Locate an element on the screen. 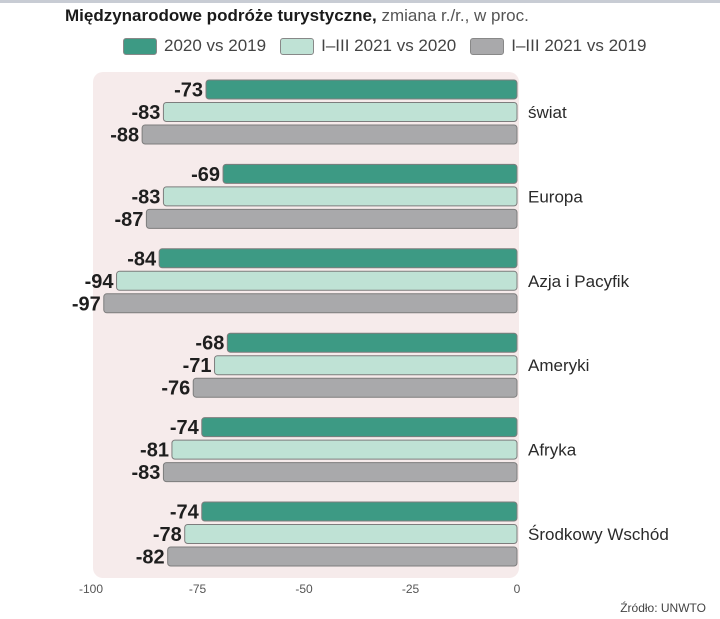 The image size is (720, 619). data-label-3-series-1: -71 is located at coordinates (197, 366).